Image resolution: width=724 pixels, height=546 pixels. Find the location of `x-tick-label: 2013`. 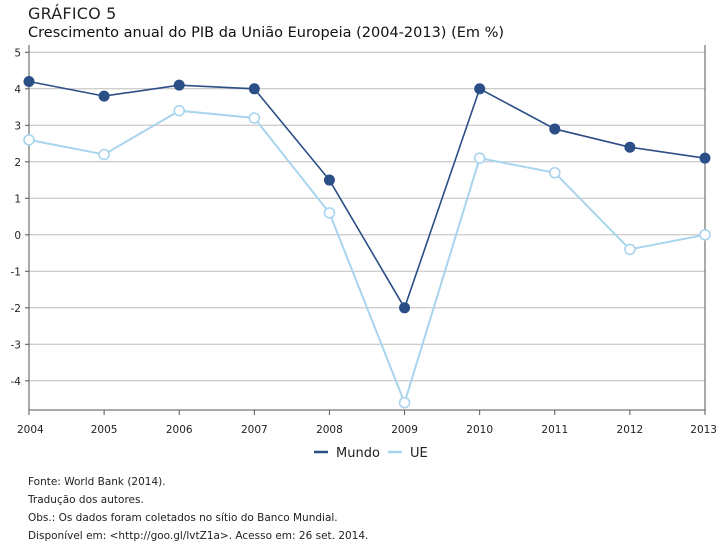

x-tick-label: 2013 is located at coordinates (703, 430).